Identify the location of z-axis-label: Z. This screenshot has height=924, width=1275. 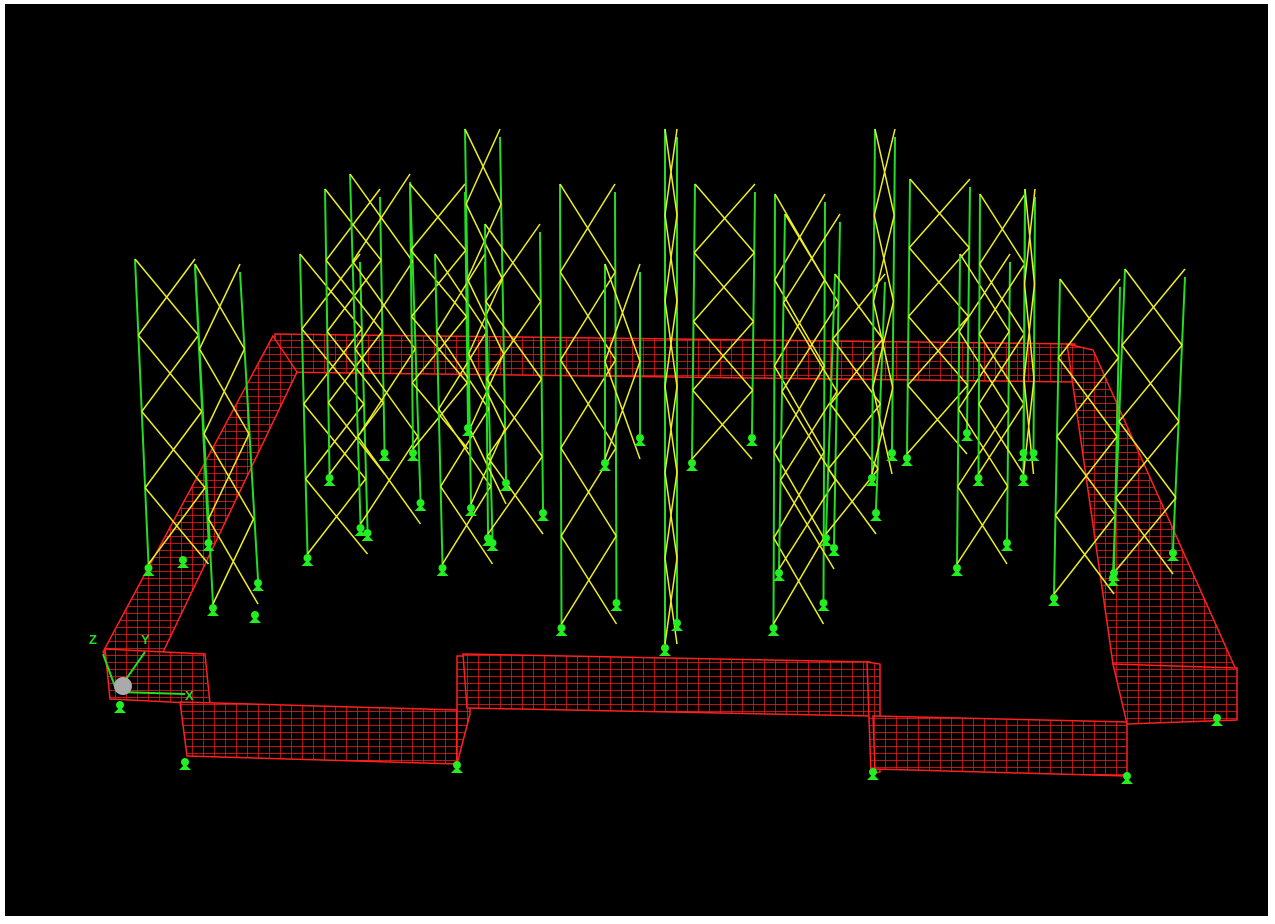
(93, 639).